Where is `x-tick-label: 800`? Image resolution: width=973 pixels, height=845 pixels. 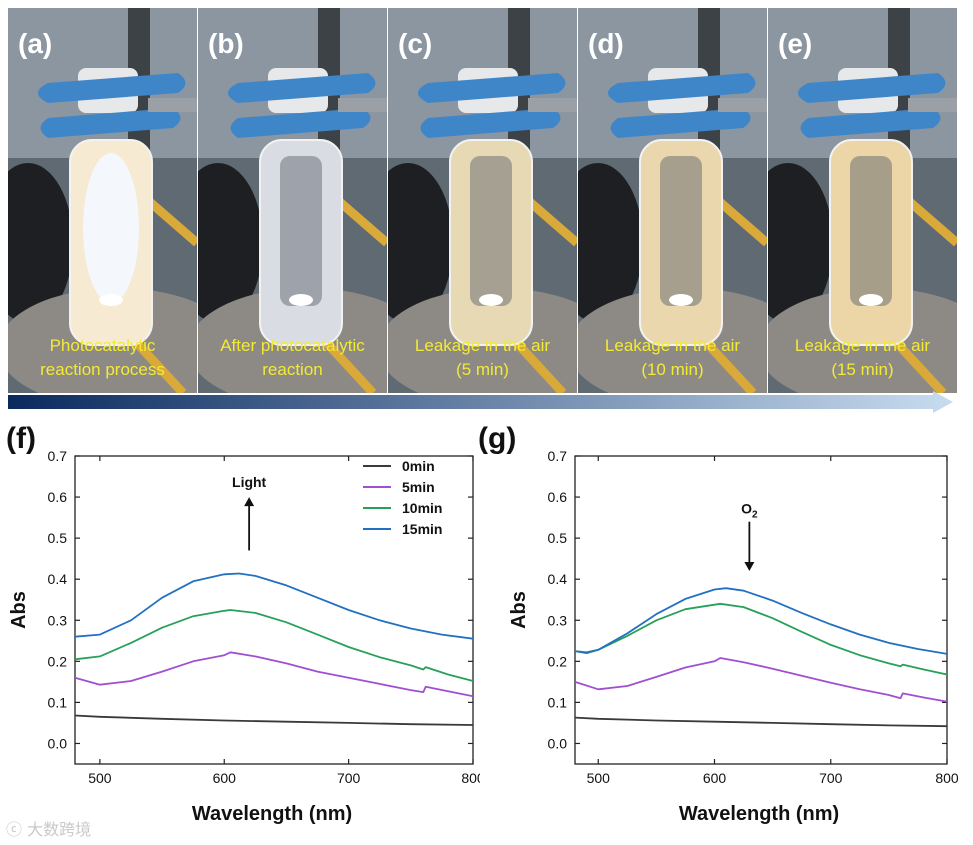 x-tick-label: 800 is located at coordinates (470, 778).